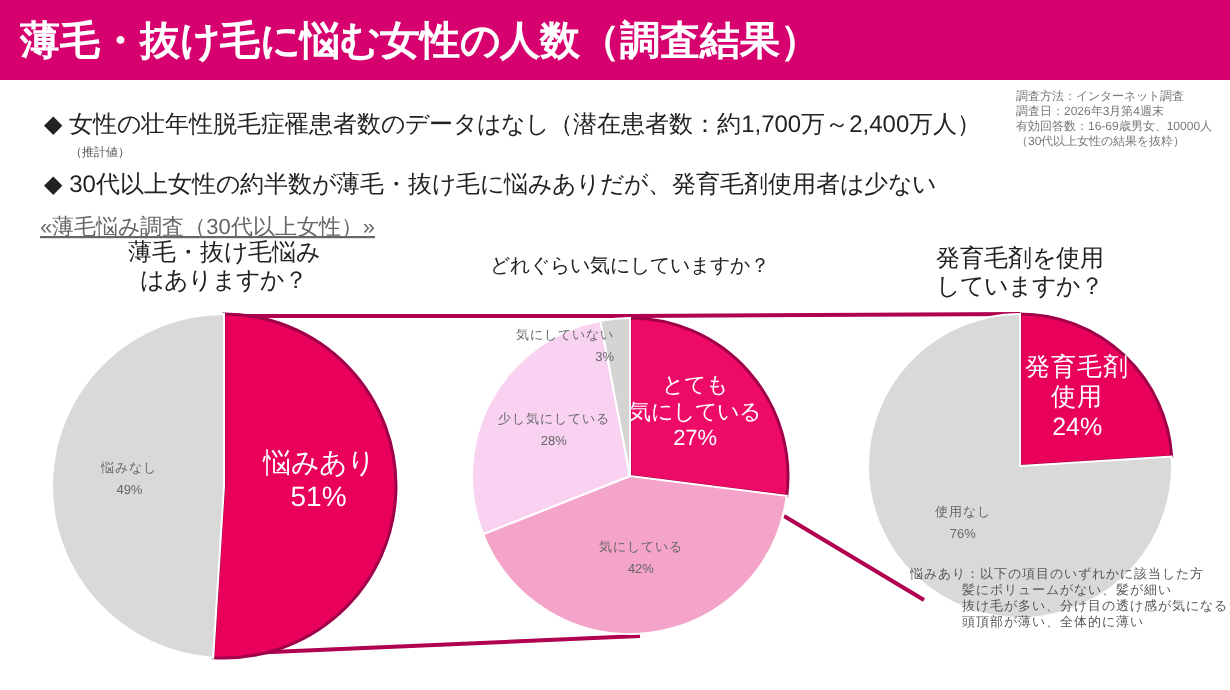 Image resolution: width=1230 pixels, height=690 pixels. Describe the element at coordinates (224, 266) in the screenshot. I see `chart-title: 薄毛・抜け毛悩みはありますか？` at that location.